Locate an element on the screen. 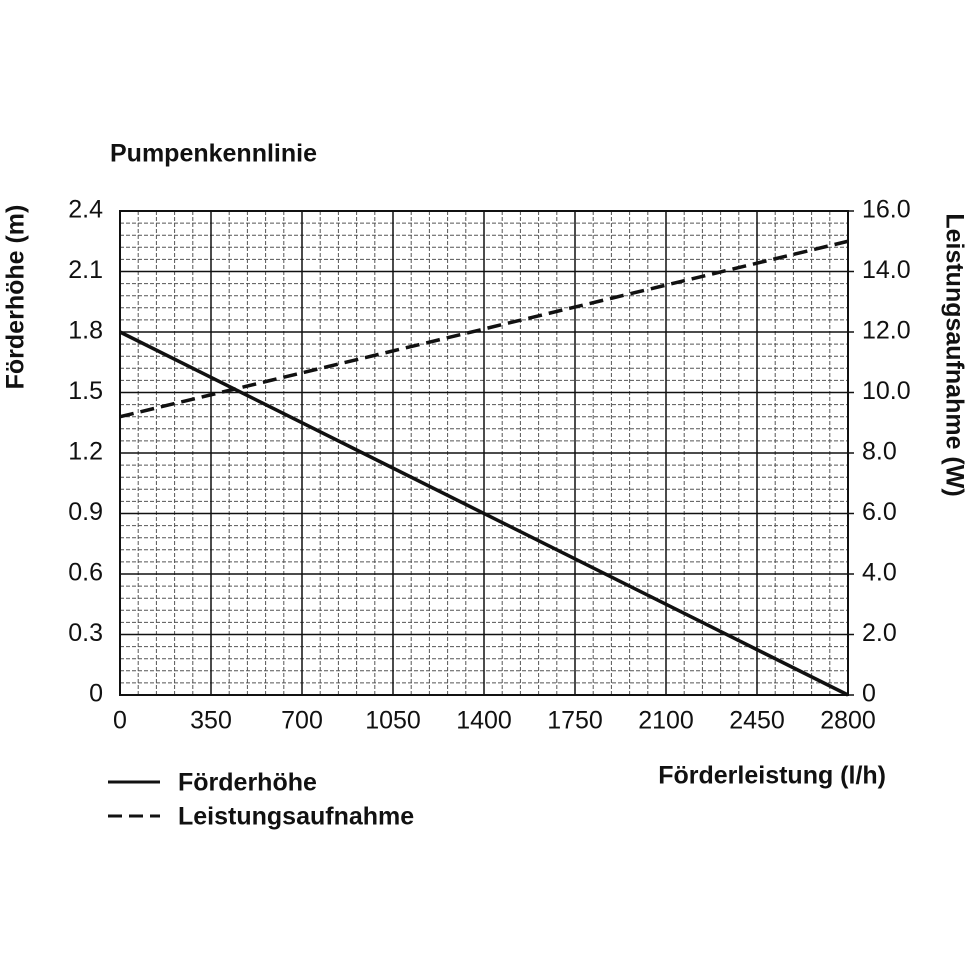  y2-tick-label: 4.0 is located at coordinates (879, 573).